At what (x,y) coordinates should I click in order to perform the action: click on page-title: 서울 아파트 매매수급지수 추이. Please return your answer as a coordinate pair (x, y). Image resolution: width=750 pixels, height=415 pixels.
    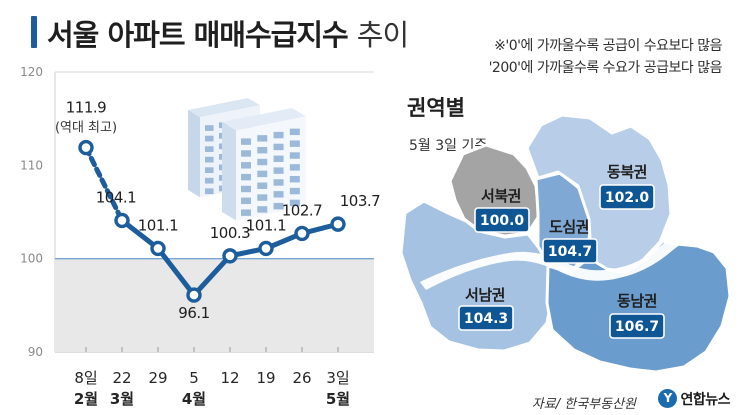
    Looking at the image, I should click on (228, 33).